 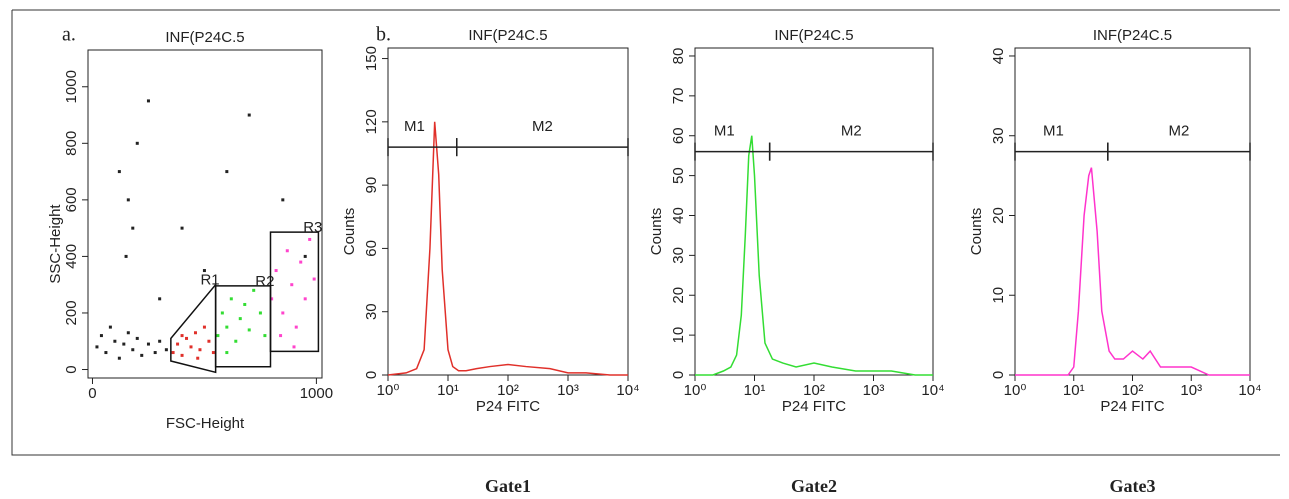 I want to click on gate-label: R1, so click(x=209, y=280).